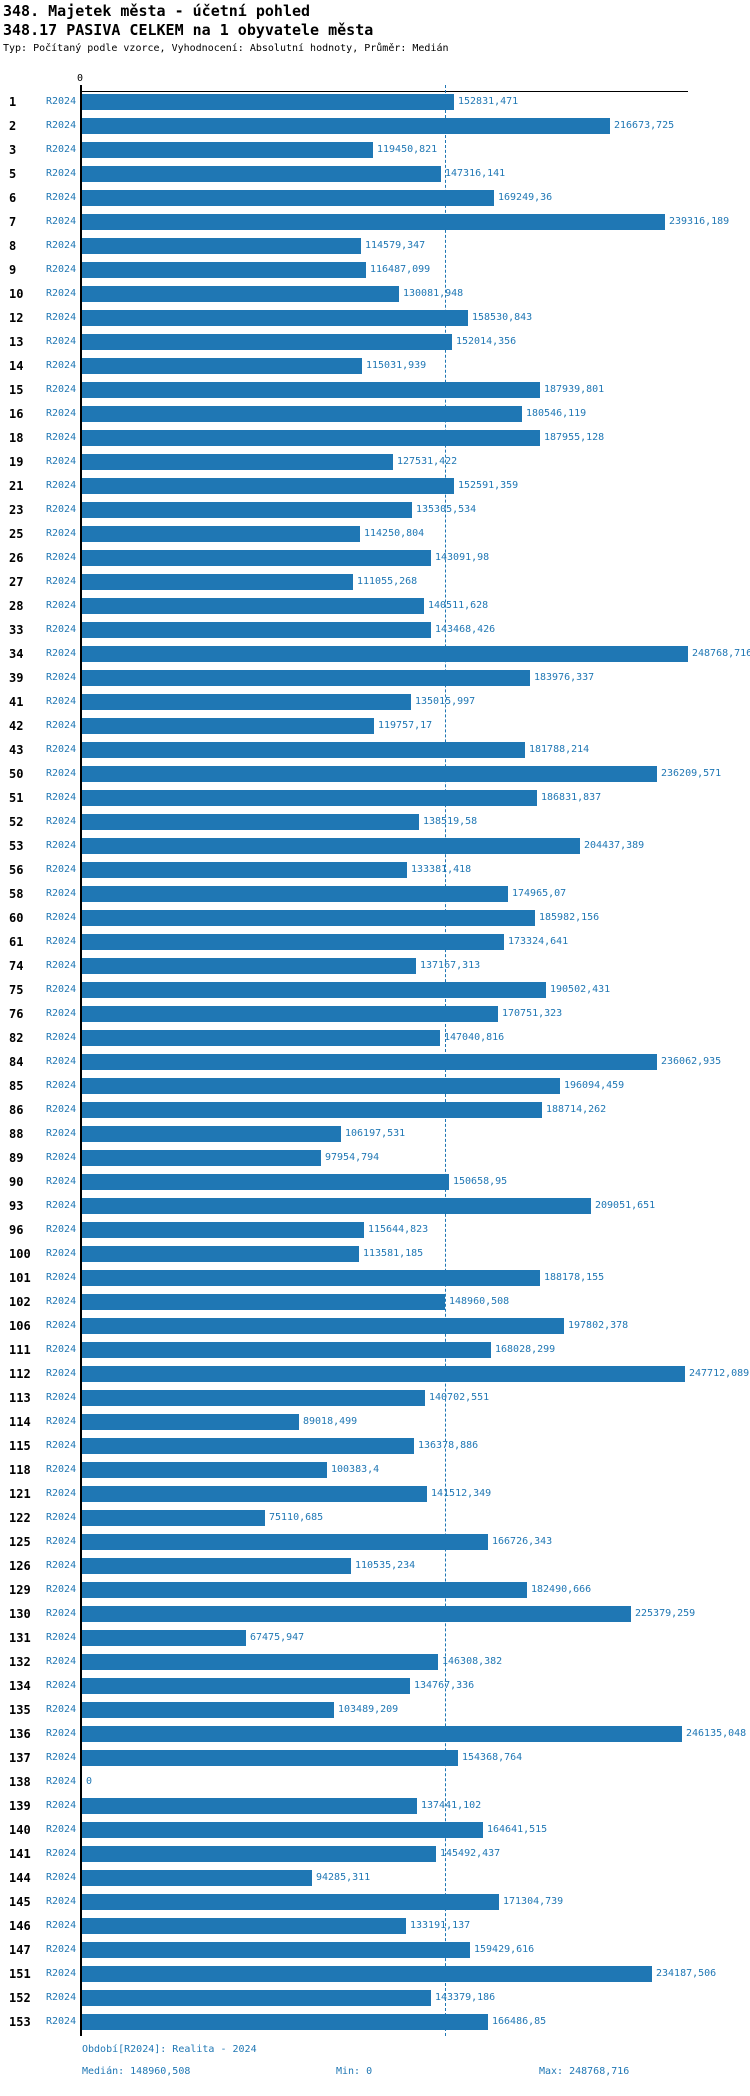 Image resolution: width=750 pixels, height=2096 pixels. I want to click on chart-row: 126 R2024 110535,234, so click(375, 1566).